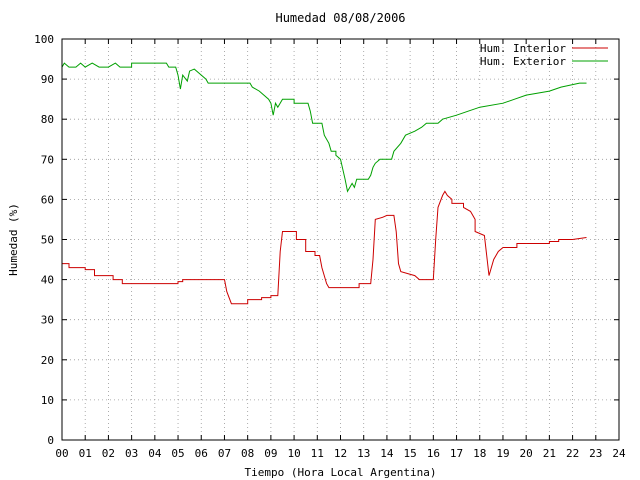 Image resolution: width=640 pixels, height=480 pixels. I want to click on x-tick-label: 19, so click(502, 453).